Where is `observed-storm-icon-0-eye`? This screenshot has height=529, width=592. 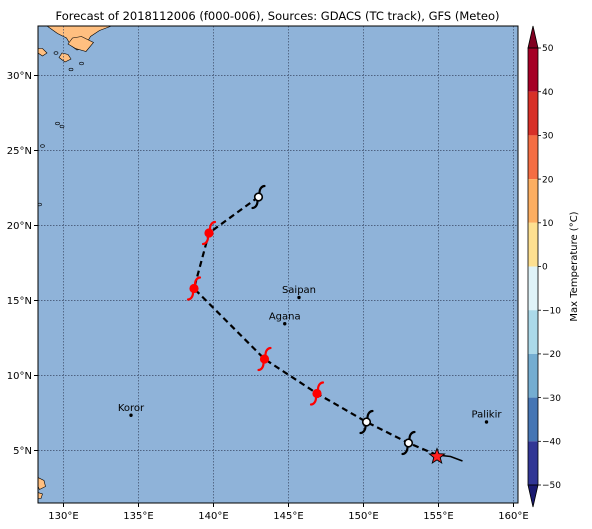 observed-storm-icon-0-eye is located at coordinates (408, 443).